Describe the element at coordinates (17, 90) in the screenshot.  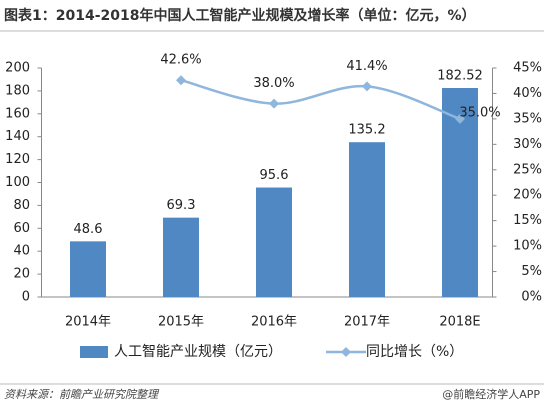
I see `y-tick-label: 180` at that location.